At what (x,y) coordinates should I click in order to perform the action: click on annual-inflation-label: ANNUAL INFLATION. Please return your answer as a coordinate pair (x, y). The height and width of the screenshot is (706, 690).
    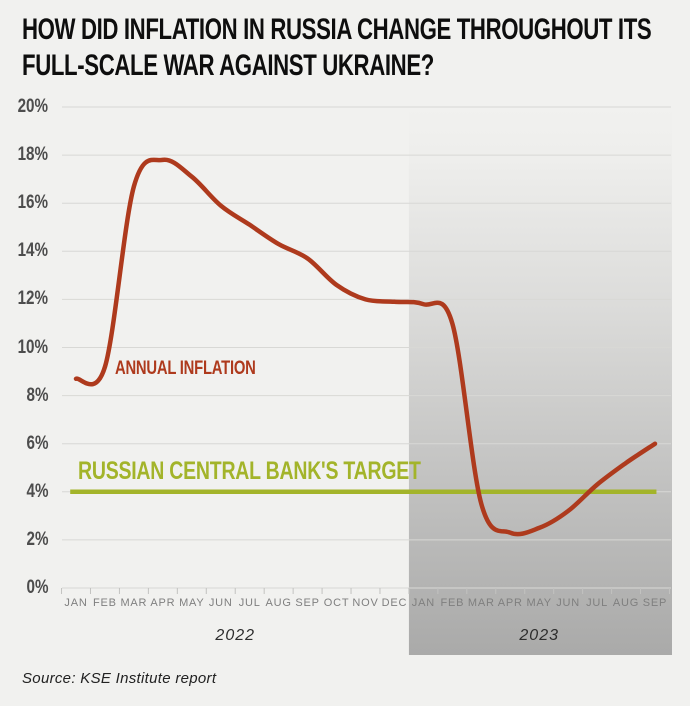
    Looking at the image, I should click on (185, 368).